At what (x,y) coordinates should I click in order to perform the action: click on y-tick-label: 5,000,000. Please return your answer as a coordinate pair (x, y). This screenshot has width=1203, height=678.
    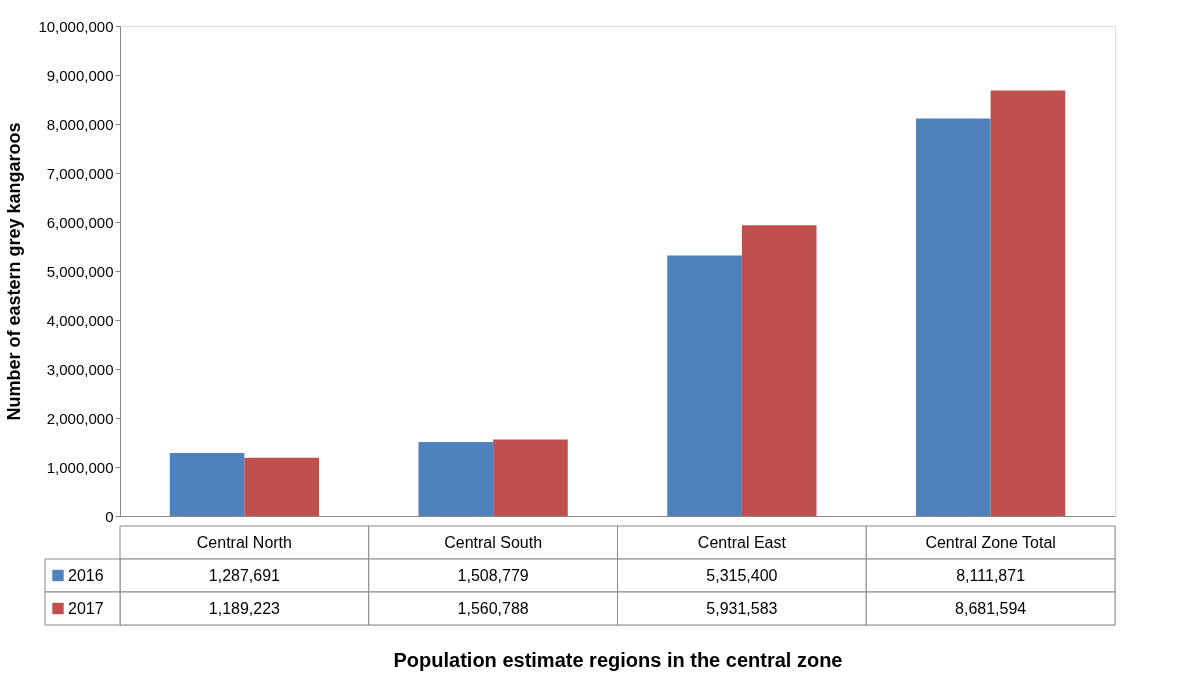
    Looking at the image, I should click on (80, 271).